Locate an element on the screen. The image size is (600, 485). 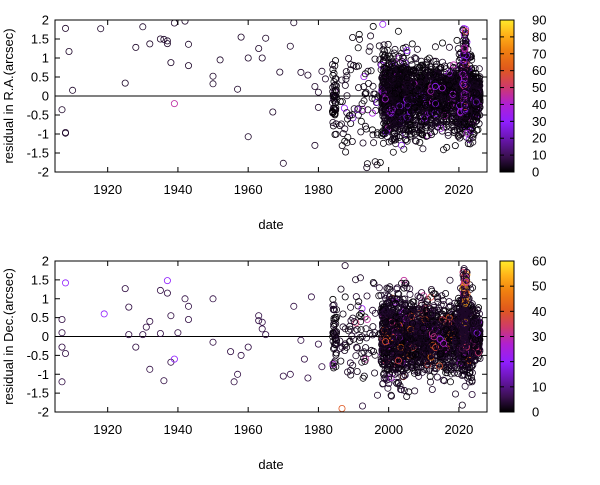
colorbar-tick-label: 30 is located at coordinates (539, 121).